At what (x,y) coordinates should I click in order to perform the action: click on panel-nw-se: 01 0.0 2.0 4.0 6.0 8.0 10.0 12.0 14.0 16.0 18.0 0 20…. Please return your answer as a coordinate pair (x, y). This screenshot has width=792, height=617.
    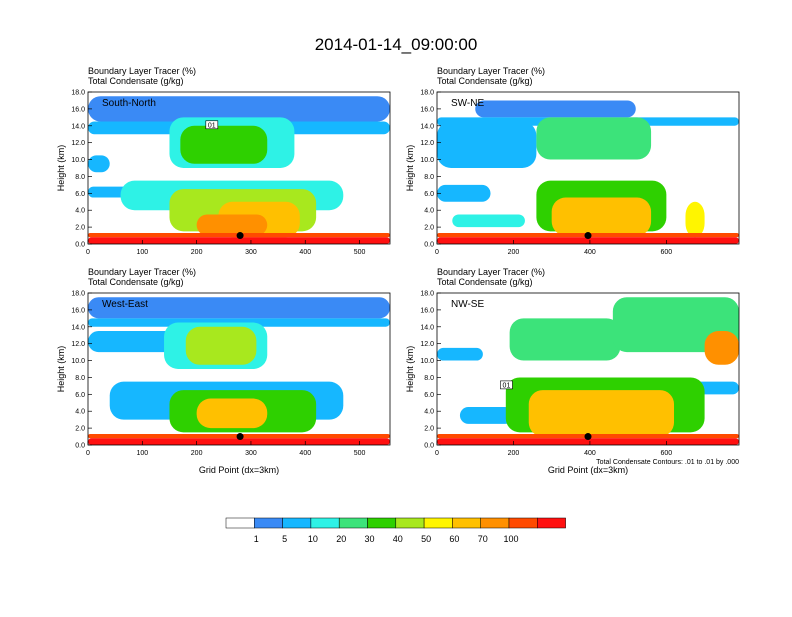
    Looking at the image, I should click on (572, 371).